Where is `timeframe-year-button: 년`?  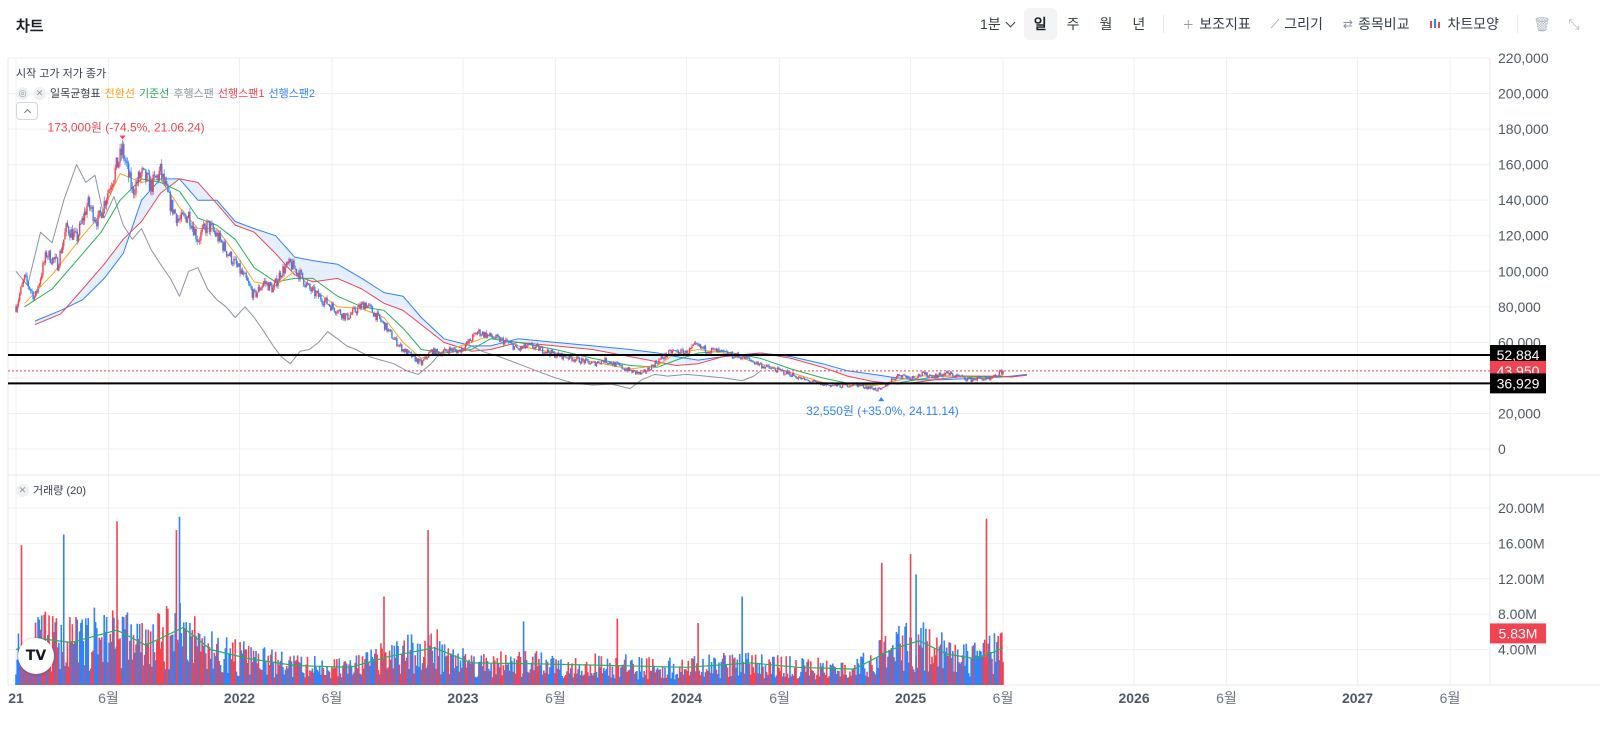
timeframe-year-button: 년 is located at coordinates (1139, 24).